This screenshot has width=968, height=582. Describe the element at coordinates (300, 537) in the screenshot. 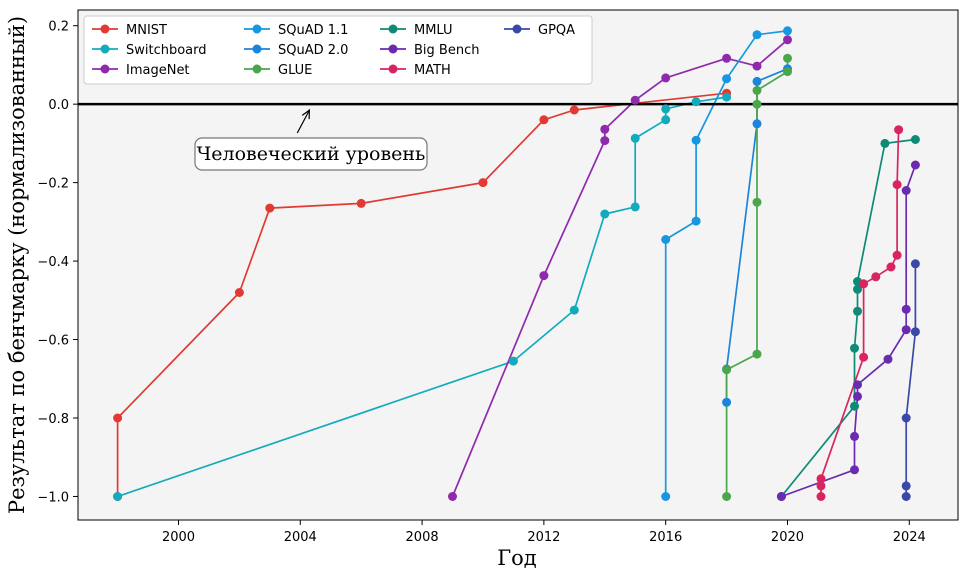

I see `x-tick-label: 2004` at that location.